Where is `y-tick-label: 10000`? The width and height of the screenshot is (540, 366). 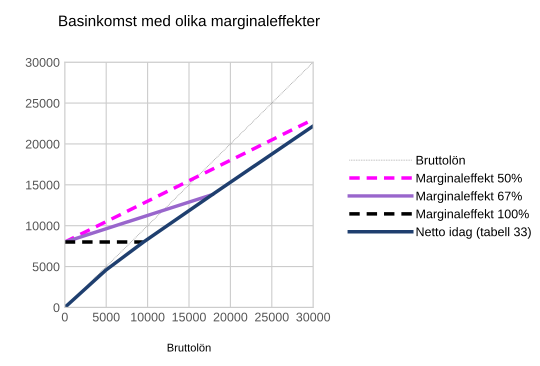 y-tick-label: 10000 is located at coordinates (43, 226).